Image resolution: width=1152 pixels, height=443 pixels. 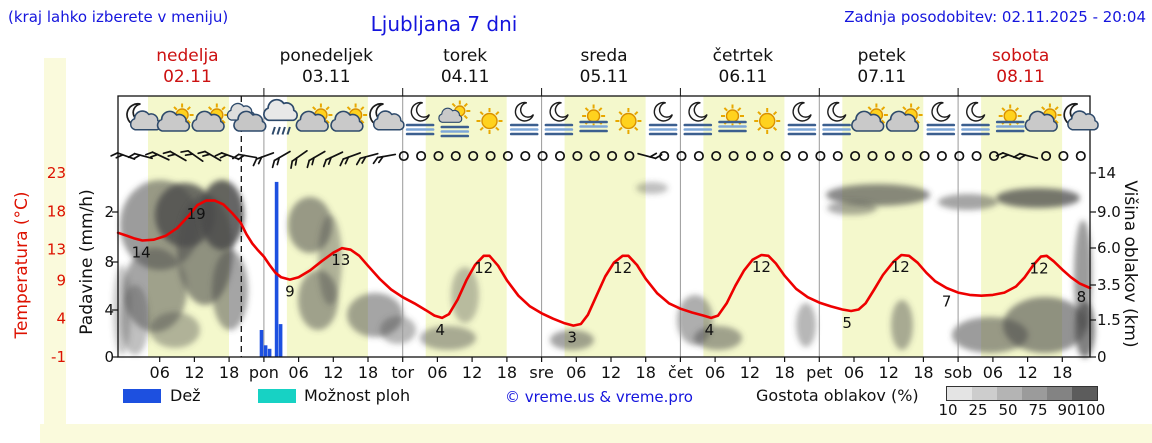 What do you see at coordinates (596, 433) in the screenshot?
I see `bottom-margin-strip` at bounding box center [596, 433].